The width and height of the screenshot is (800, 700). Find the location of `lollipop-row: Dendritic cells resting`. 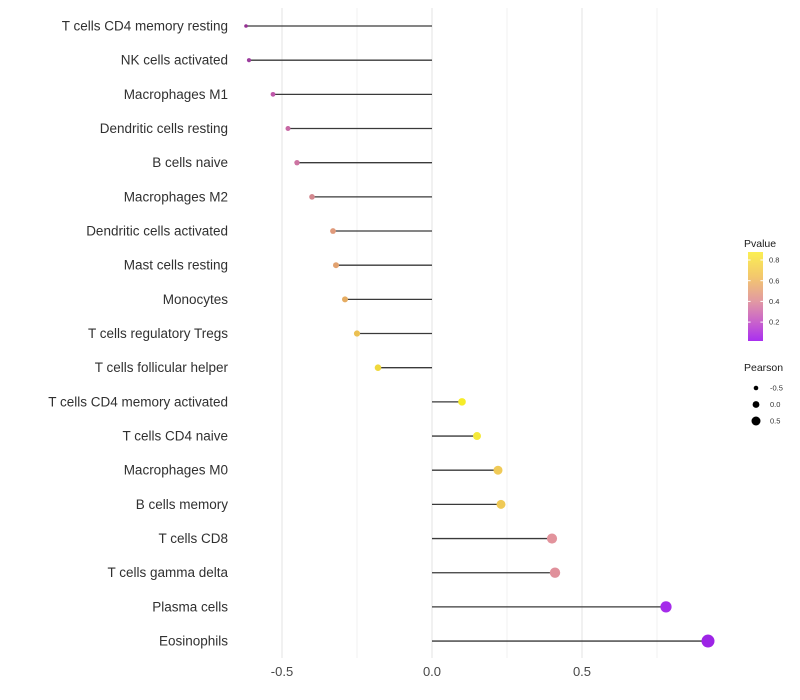

lollipop-row: Dendritic cells resting is located at coordinates (266, 128).